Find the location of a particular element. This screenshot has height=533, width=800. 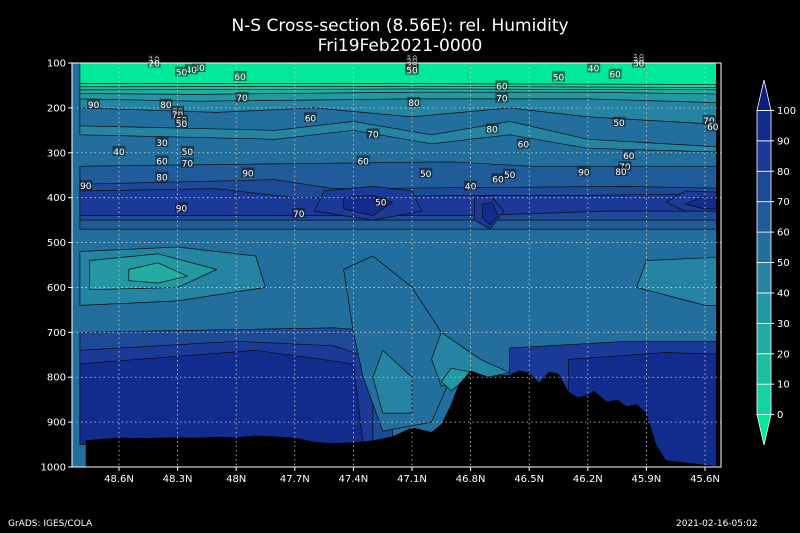

contour-label-2: 30 is located at coordinates (199, 67).